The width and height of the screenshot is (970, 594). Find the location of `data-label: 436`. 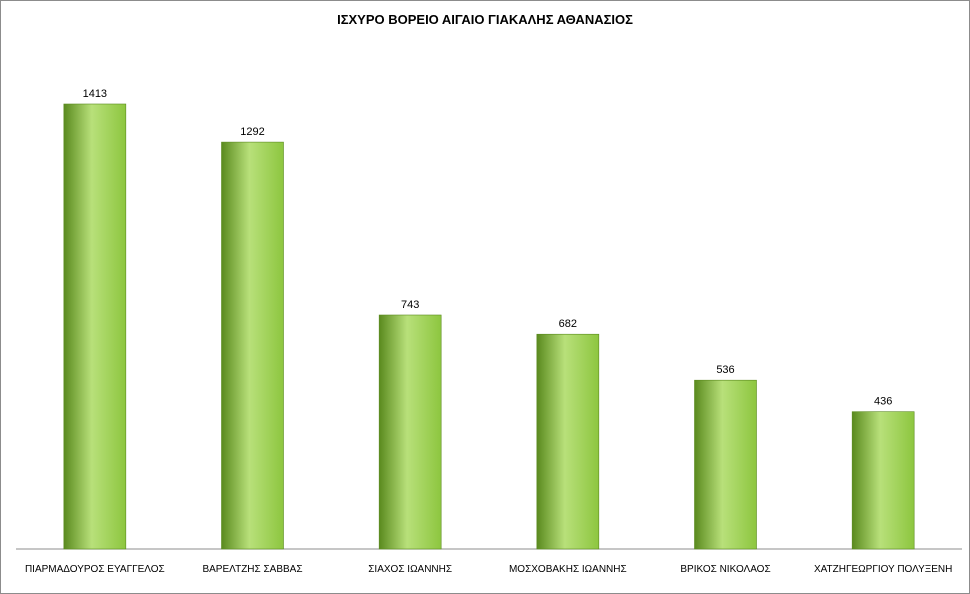

data-label: 436 is located at coordinates (883, 402).